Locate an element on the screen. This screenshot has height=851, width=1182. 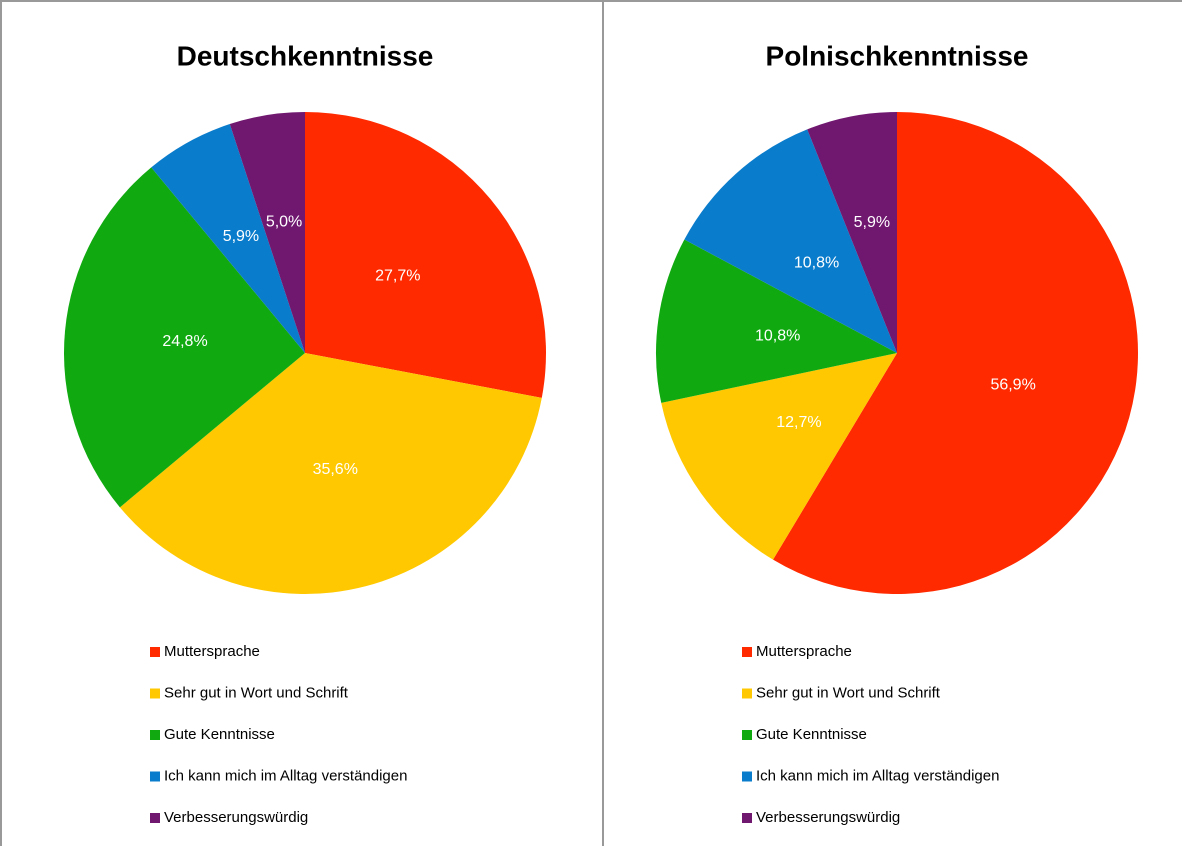
value-label: 24,8% is located at coordinates (184, 341).